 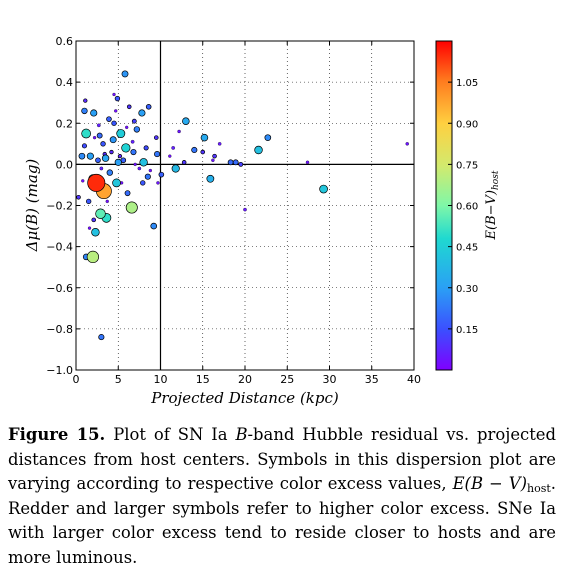 What do you see at coordinates (467, 207) in the screenshot?
I see `colorbar-tick-label: 0.60` at bounding box center [467, 207].